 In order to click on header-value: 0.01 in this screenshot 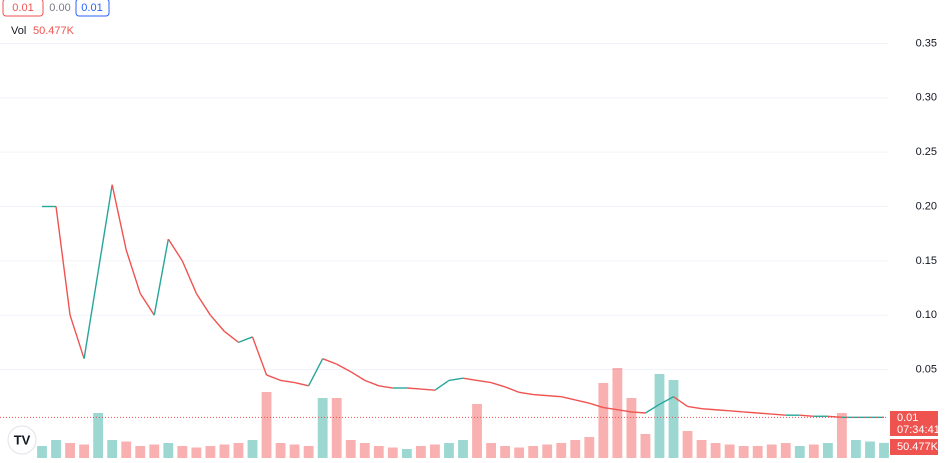, I will do `click(91, 8)`.